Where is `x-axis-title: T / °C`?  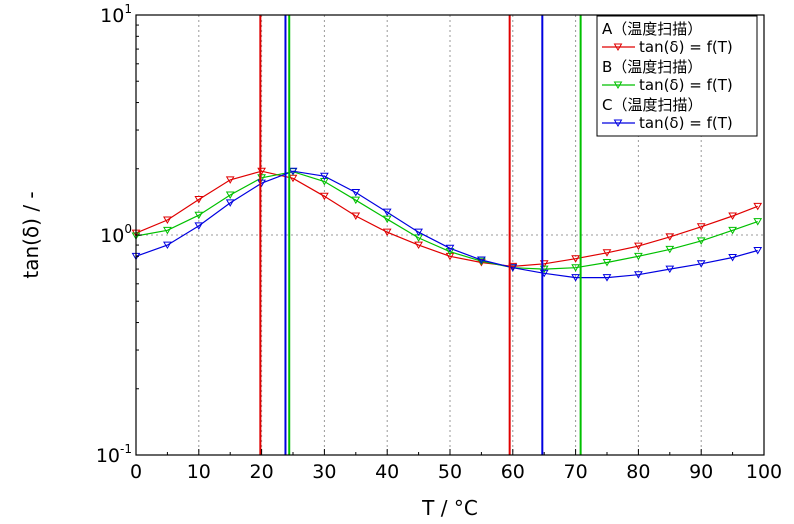
x-axis-title: T / °C is located at coordinates (449, 508).